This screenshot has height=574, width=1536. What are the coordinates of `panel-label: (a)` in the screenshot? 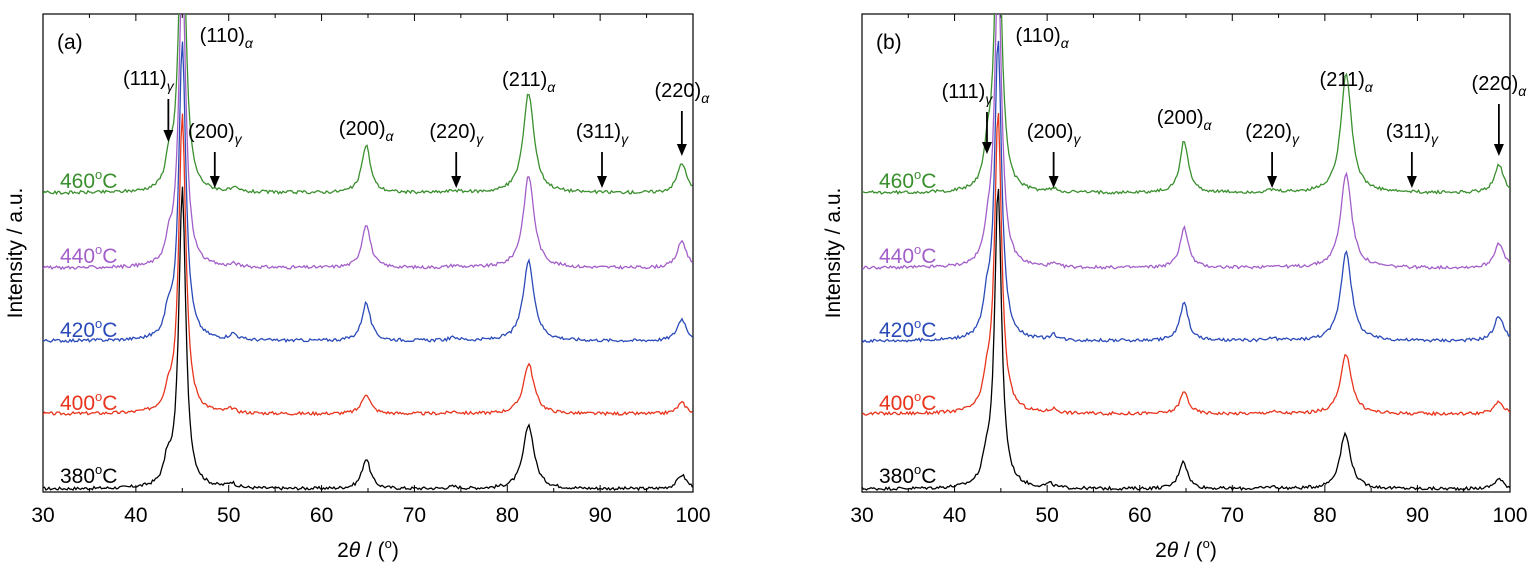 It's located at (70, 42).